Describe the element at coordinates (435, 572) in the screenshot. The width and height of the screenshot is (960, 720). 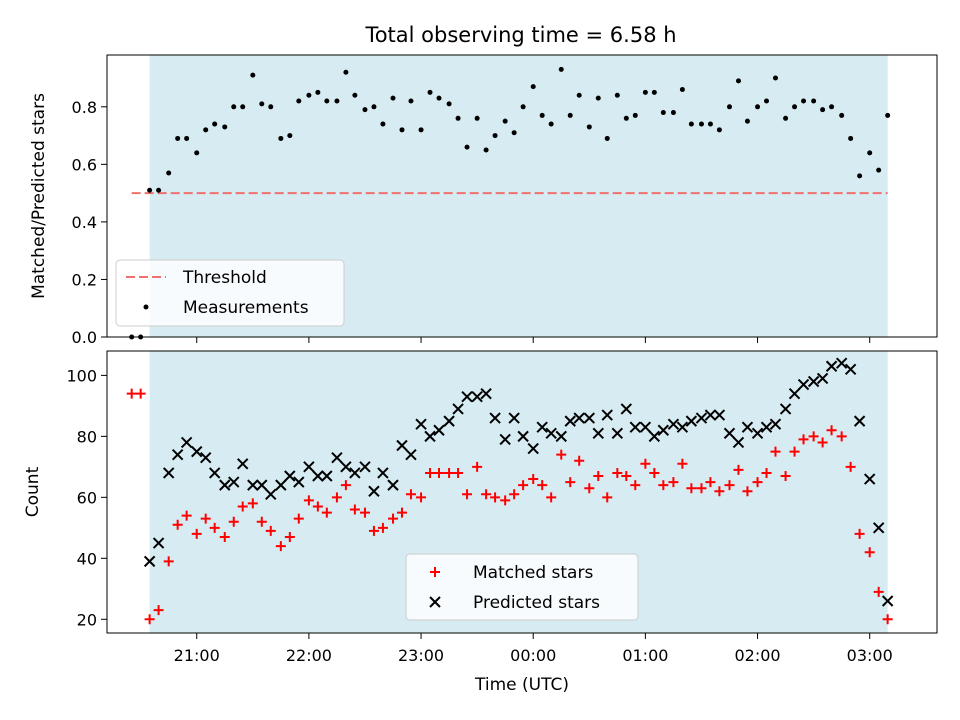
I see `legend-matched-swatch` at that location.